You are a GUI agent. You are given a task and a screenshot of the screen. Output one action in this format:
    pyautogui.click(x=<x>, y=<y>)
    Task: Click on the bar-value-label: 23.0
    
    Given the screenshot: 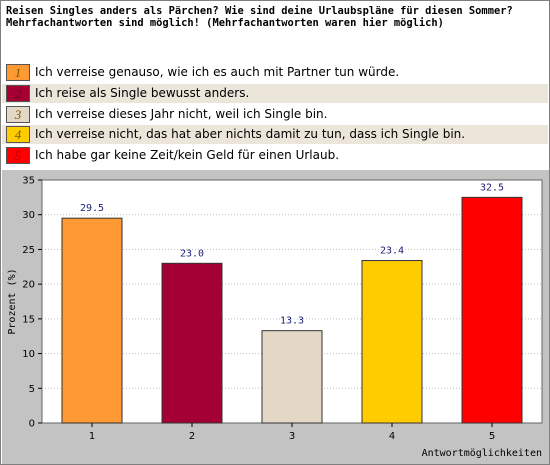 What is the action you would take?
    pyautogui.click(x=192, y=253)
    